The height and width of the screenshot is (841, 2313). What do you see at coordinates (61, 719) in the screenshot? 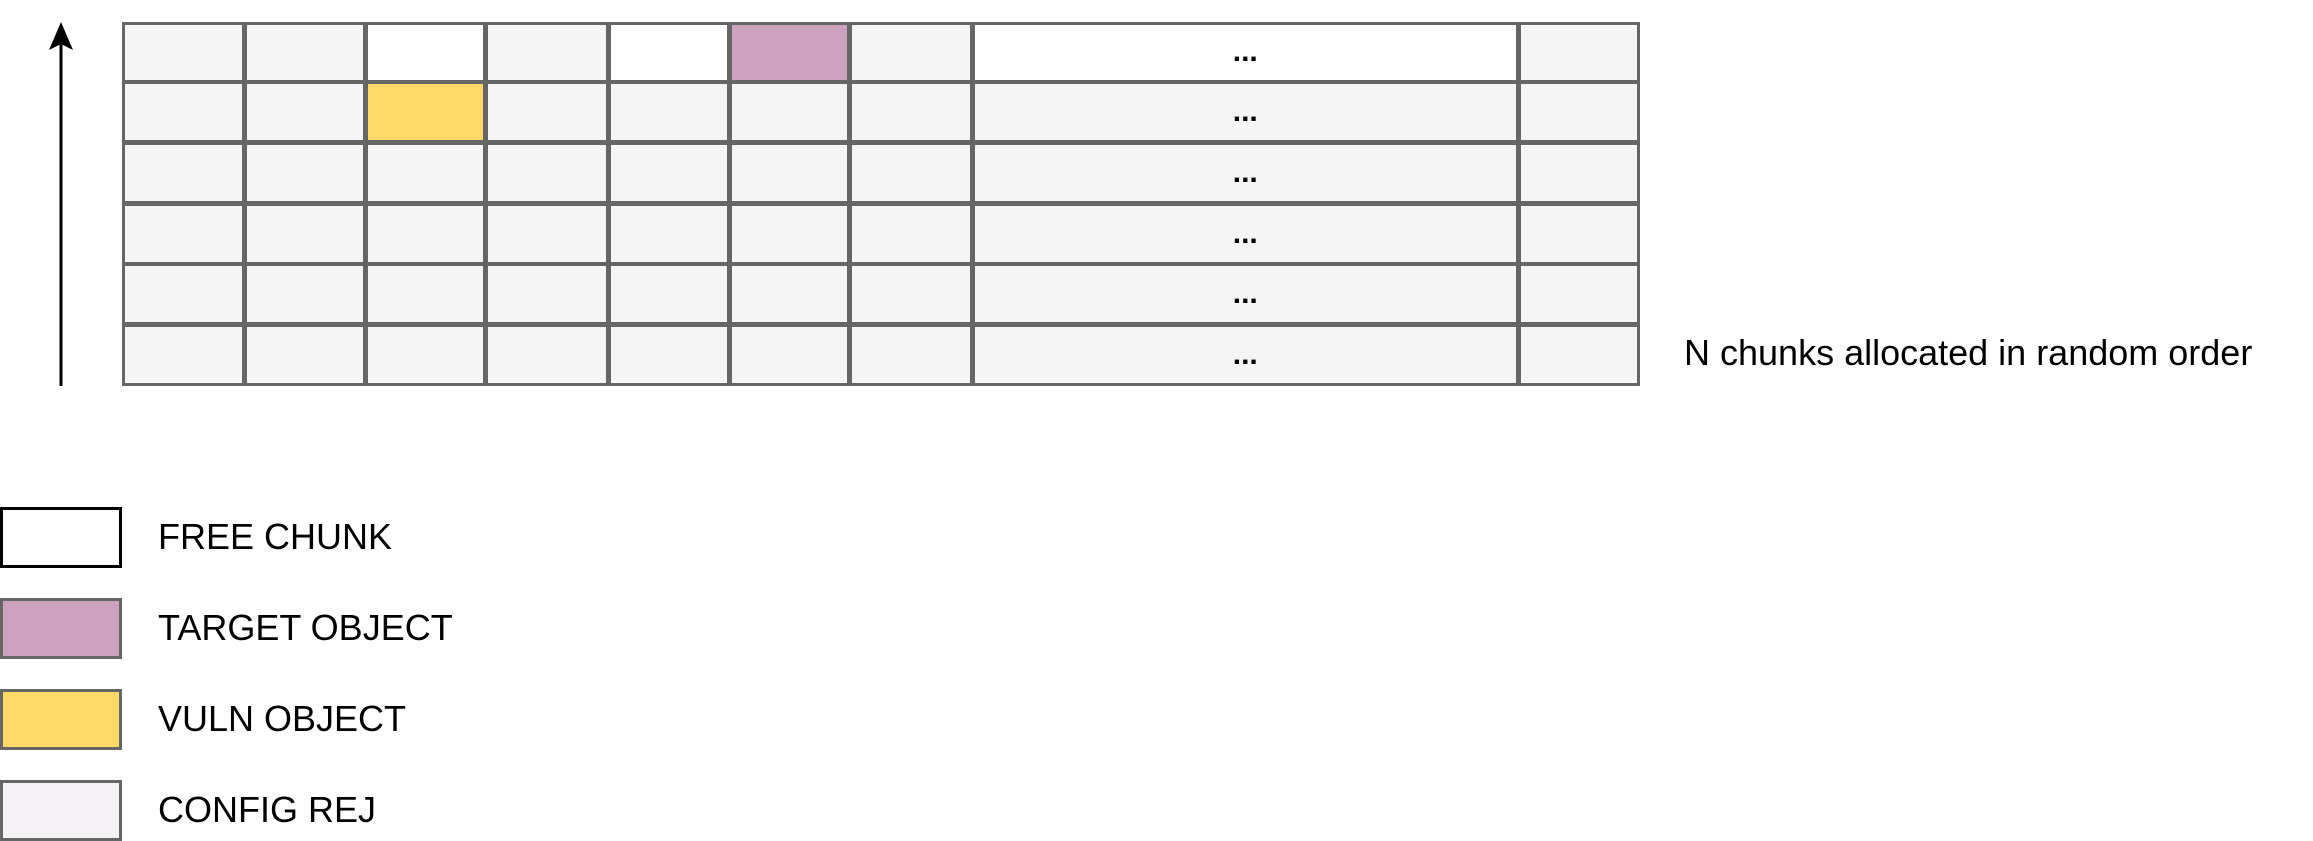
I see `legend-swatch-vuln-object` at bounding box center [61, 719].